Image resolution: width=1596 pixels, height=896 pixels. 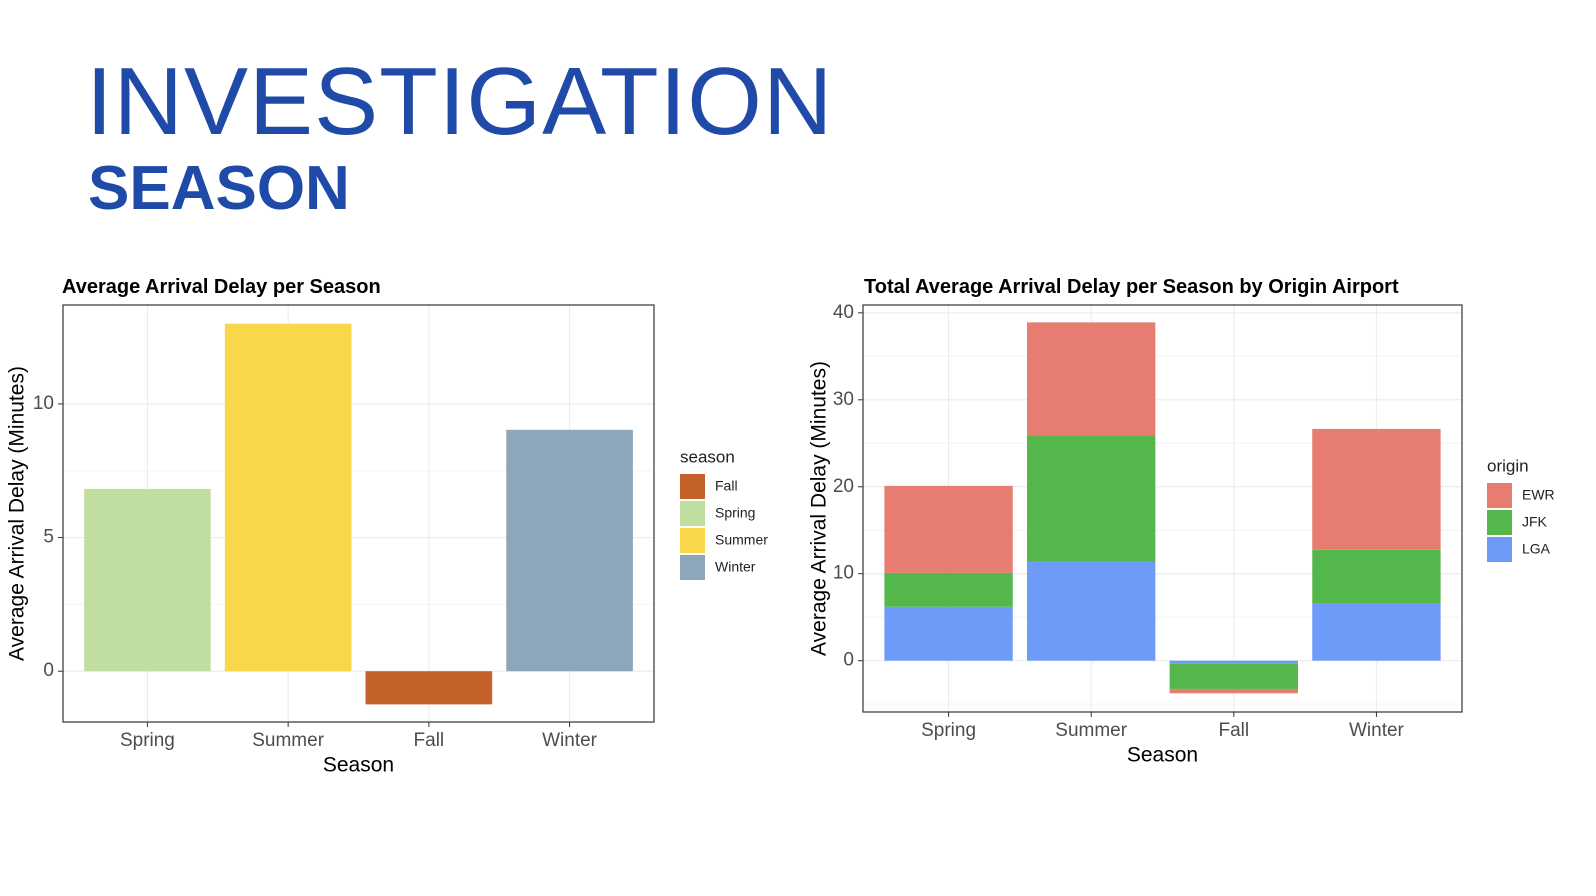 What do you see at coordinates (843, 399) in the screenshot?
I see `y-tick-label: 30` at bounding box center [843, 399].